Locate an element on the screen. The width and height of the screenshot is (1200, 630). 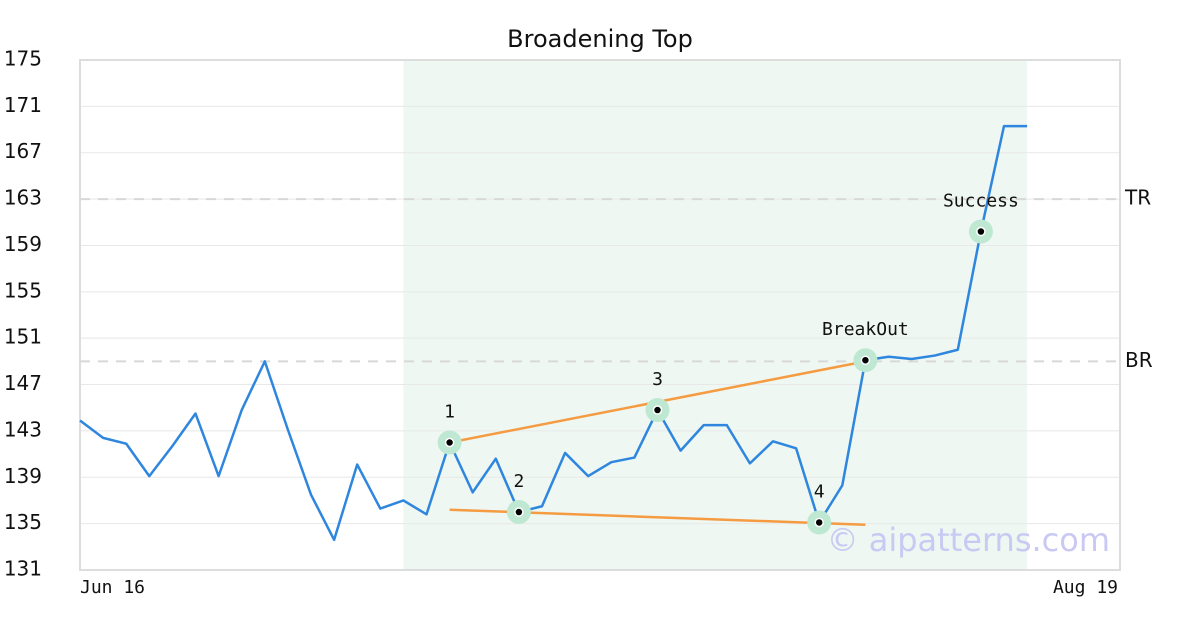
pivot-label: BreakOut is located at coordinates (865, 329).